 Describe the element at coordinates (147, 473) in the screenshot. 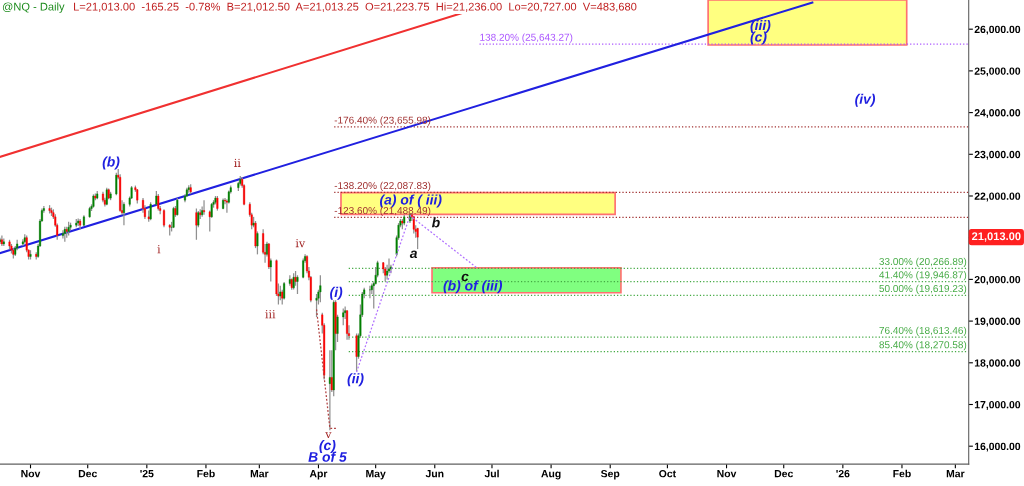

I see `x-tick-label: '25` at that location.